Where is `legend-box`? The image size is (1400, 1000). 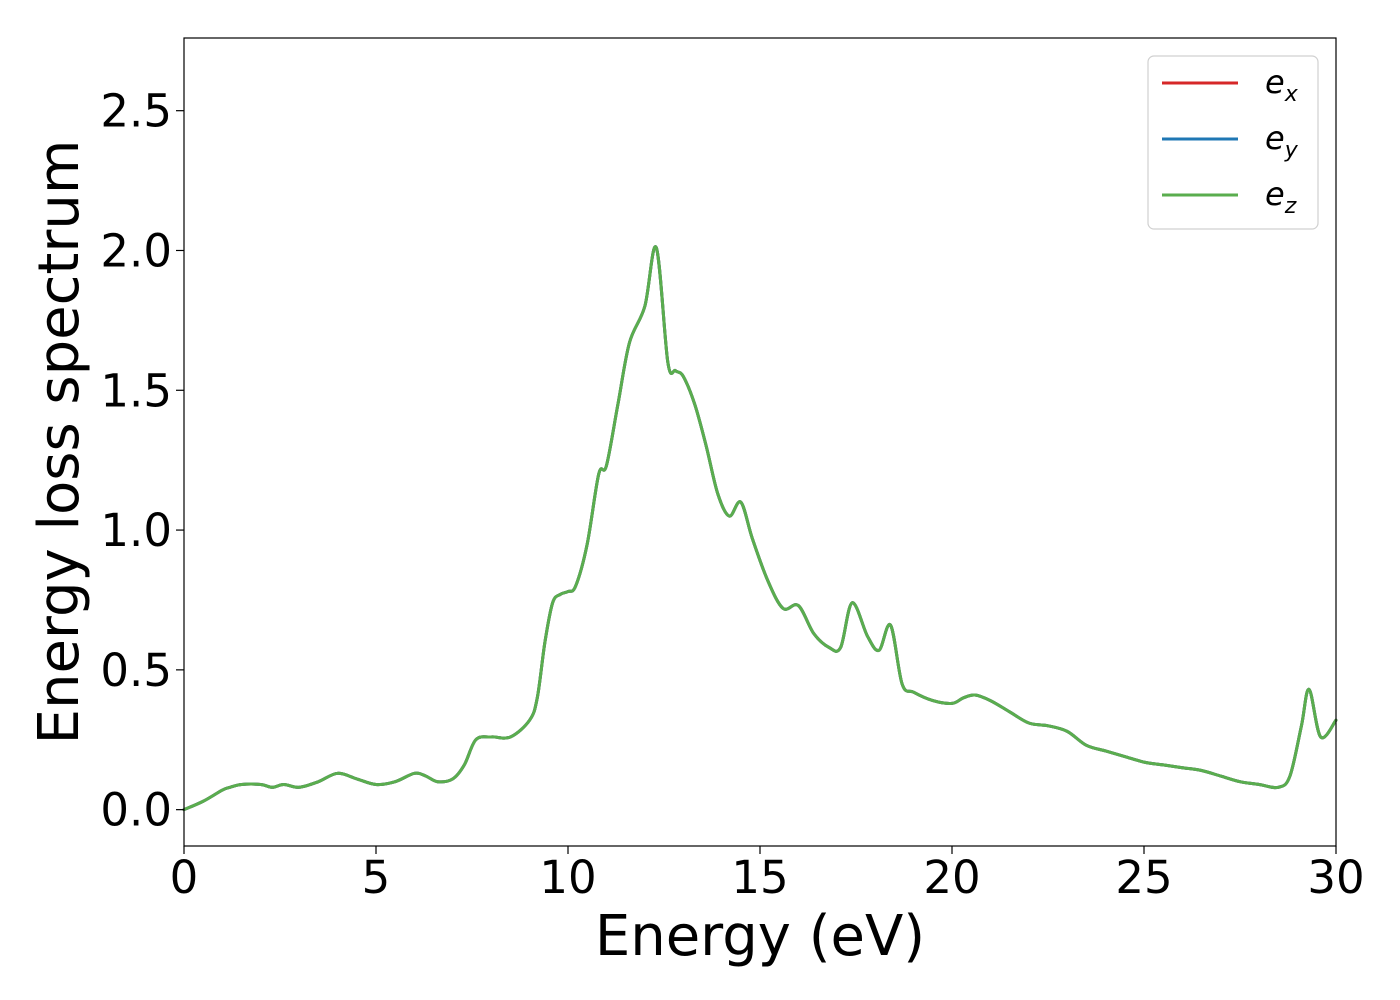
legend-box is located at coordinates (1233, 142).